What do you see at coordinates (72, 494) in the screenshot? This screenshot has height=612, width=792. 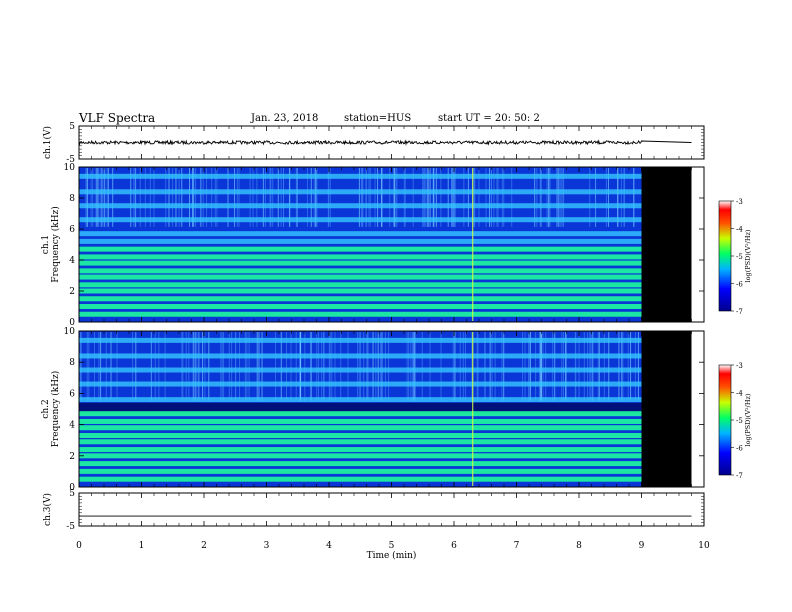 I see `y-tick-label: 5` at bounding box center [72, 494].